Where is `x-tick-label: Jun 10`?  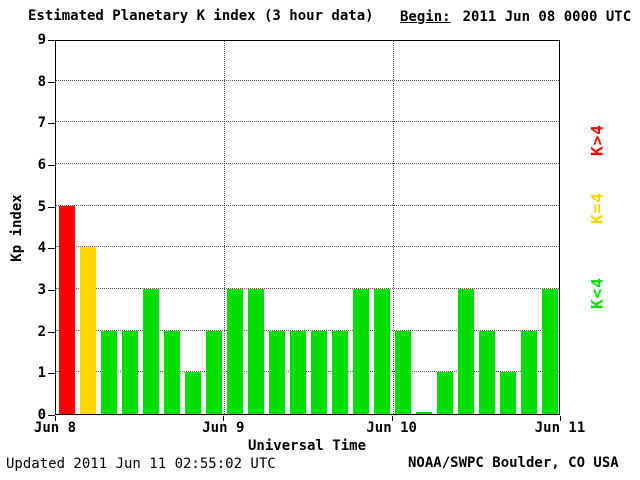
x-tick-label: Jun 10 is located at coordinates (391, 428).